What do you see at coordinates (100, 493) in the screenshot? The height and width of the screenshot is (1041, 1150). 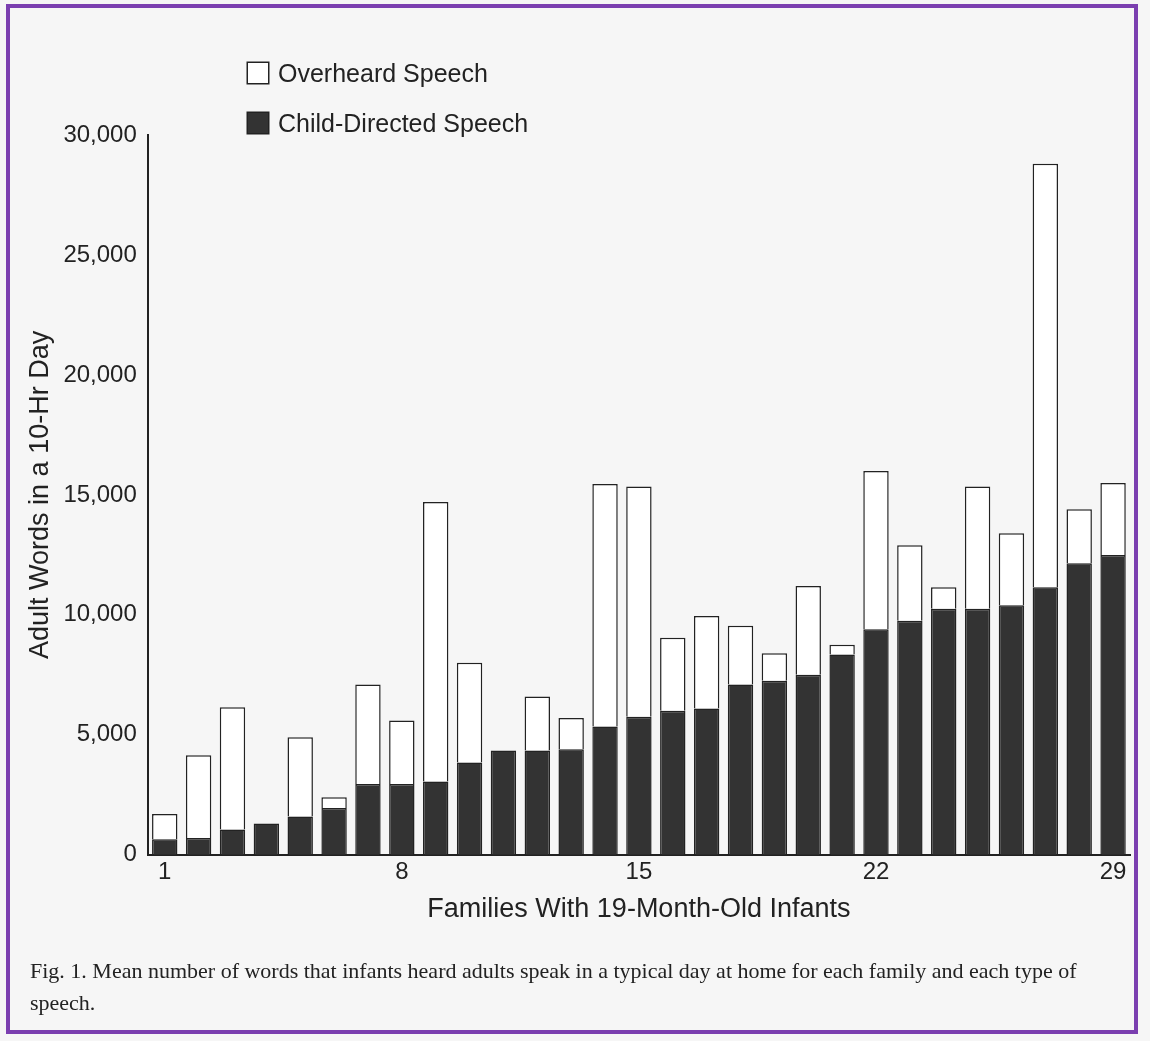 I see `y-tick-label: 15,000` at bounding box center [100, 493].